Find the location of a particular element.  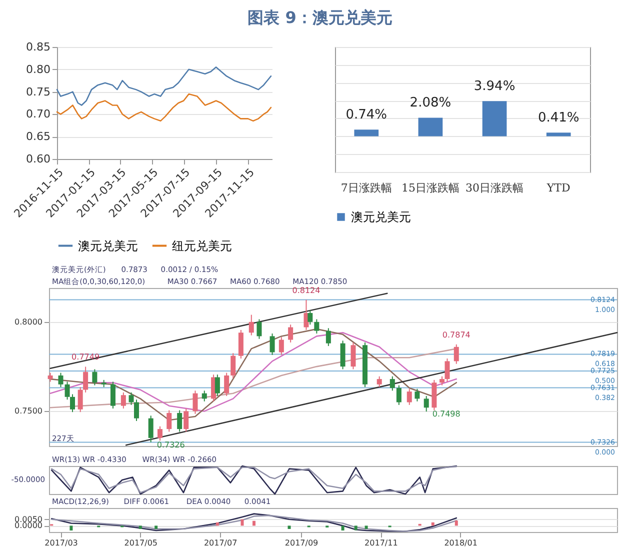

data-label: 0.41% is located at coordinates (559, 118).